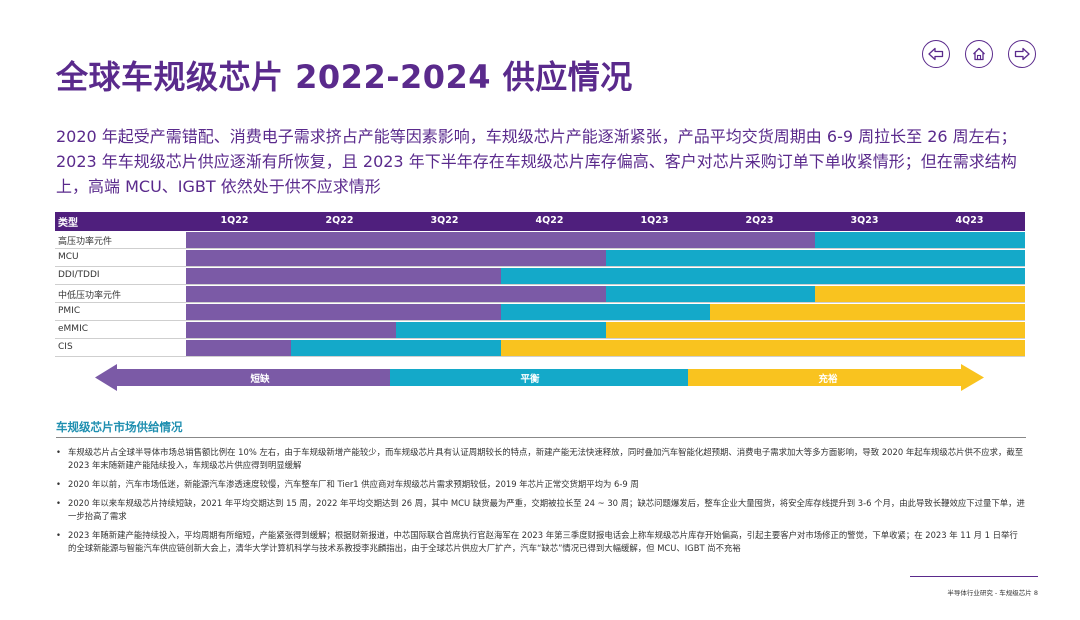  I want to click on table-row: MCU, so click(540, 258).